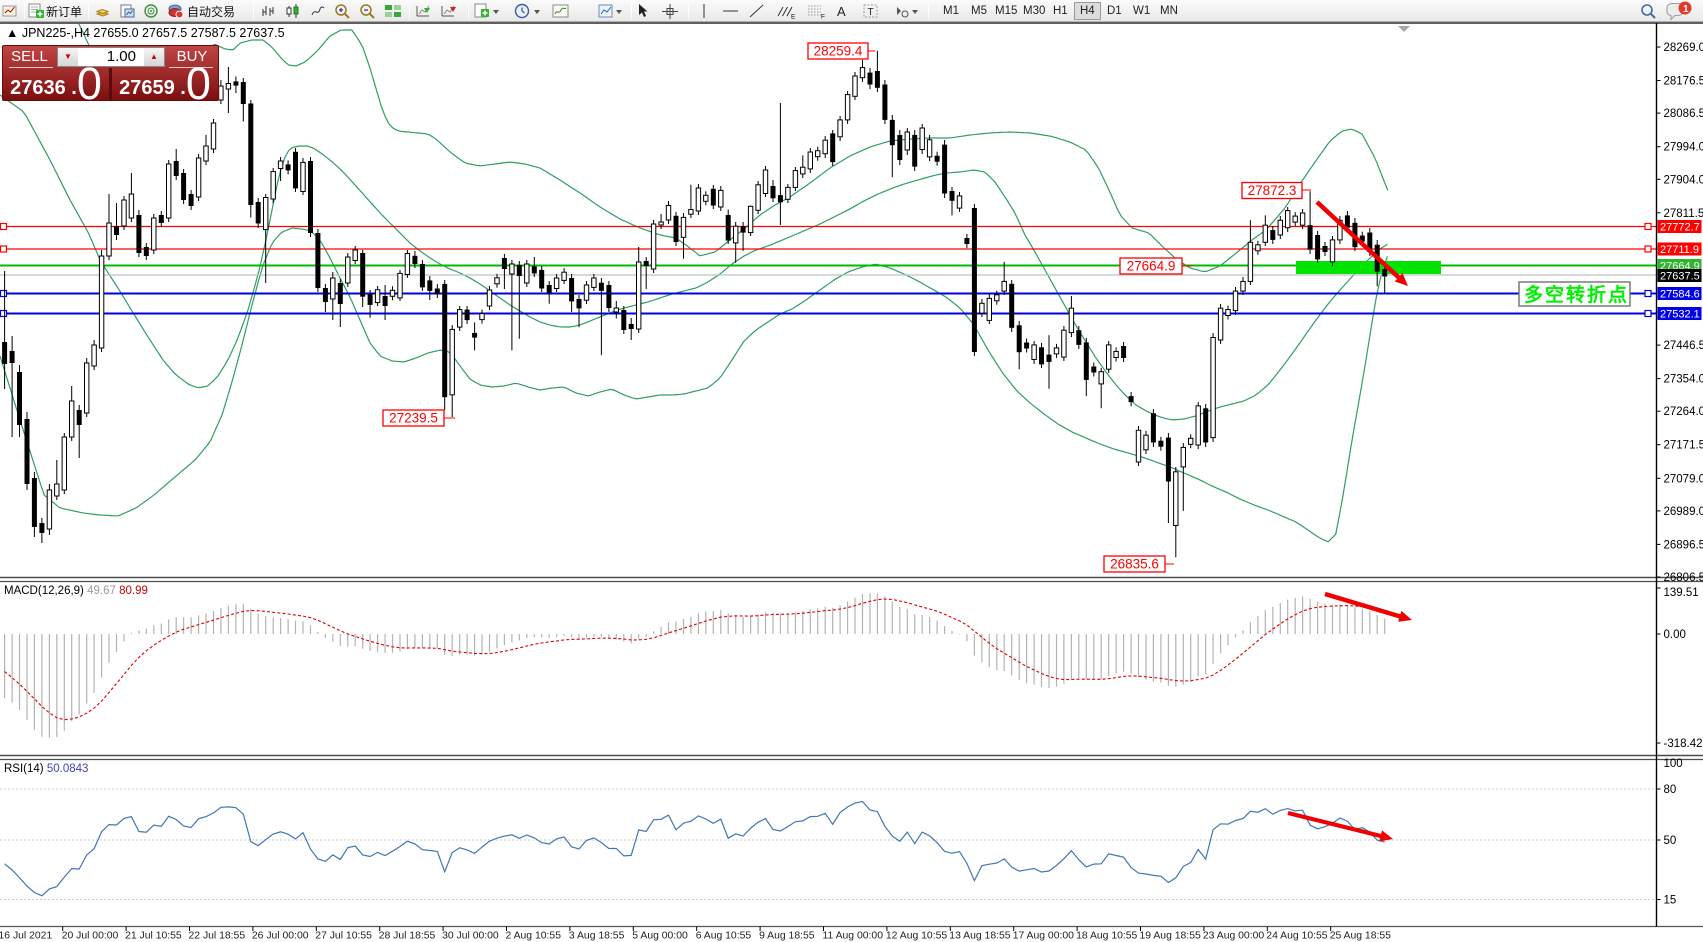  What do you see at coordinates (217, 936) in the screenshot?
I see `svg-text: 22 Jul 18:55` at bounding box center [217, 936].